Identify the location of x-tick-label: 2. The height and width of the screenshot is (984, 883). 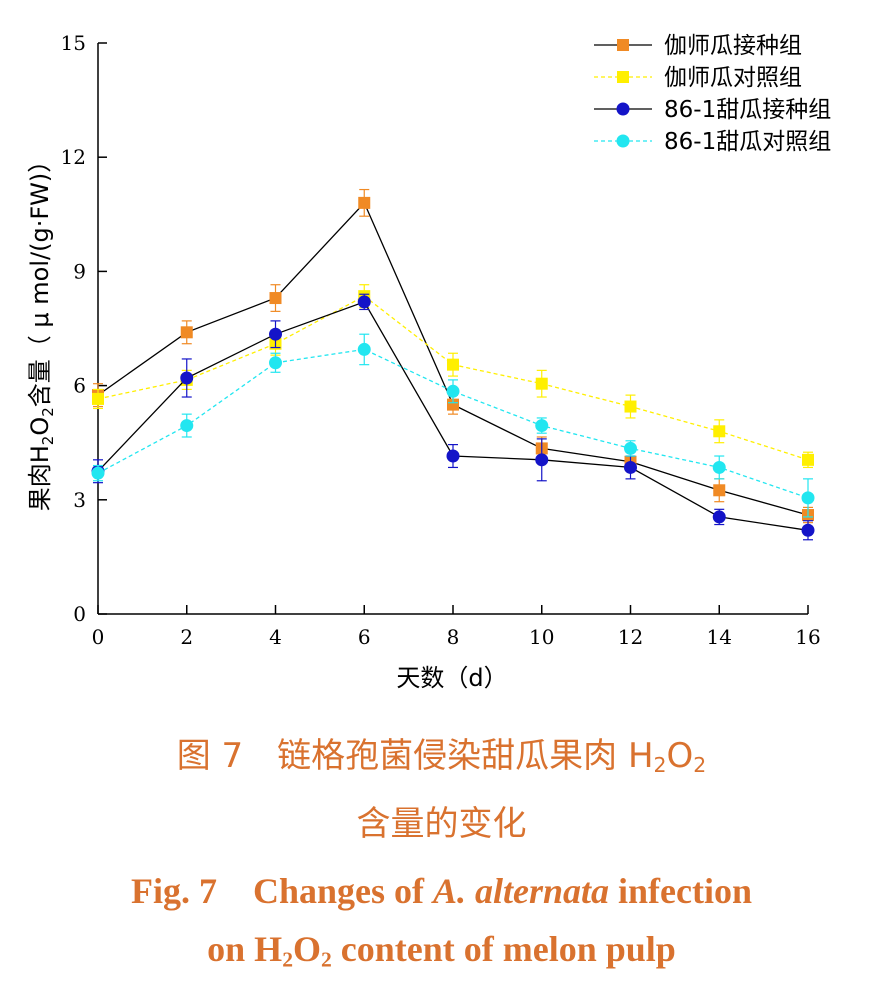
(186, 637).